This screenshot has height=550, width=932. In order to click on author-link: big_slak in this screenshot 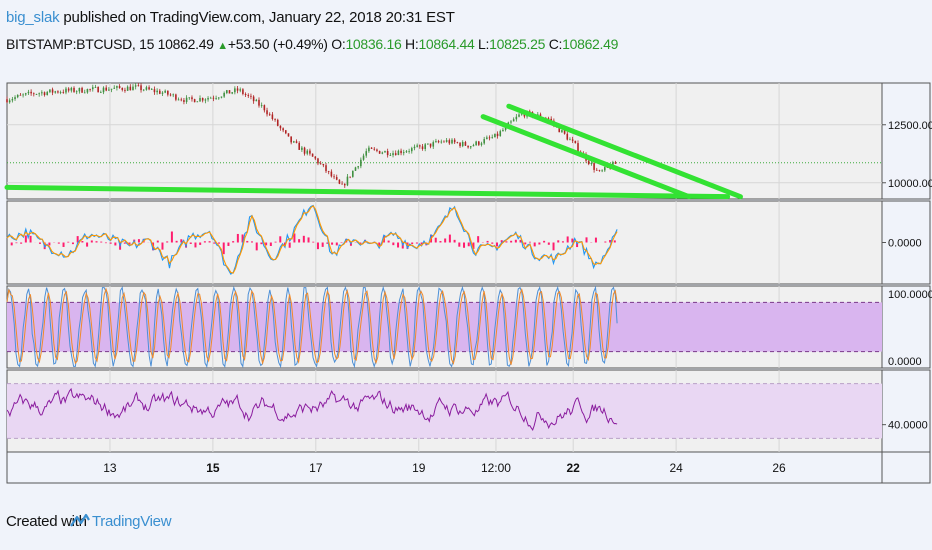, I will do `click(33, 17)`.